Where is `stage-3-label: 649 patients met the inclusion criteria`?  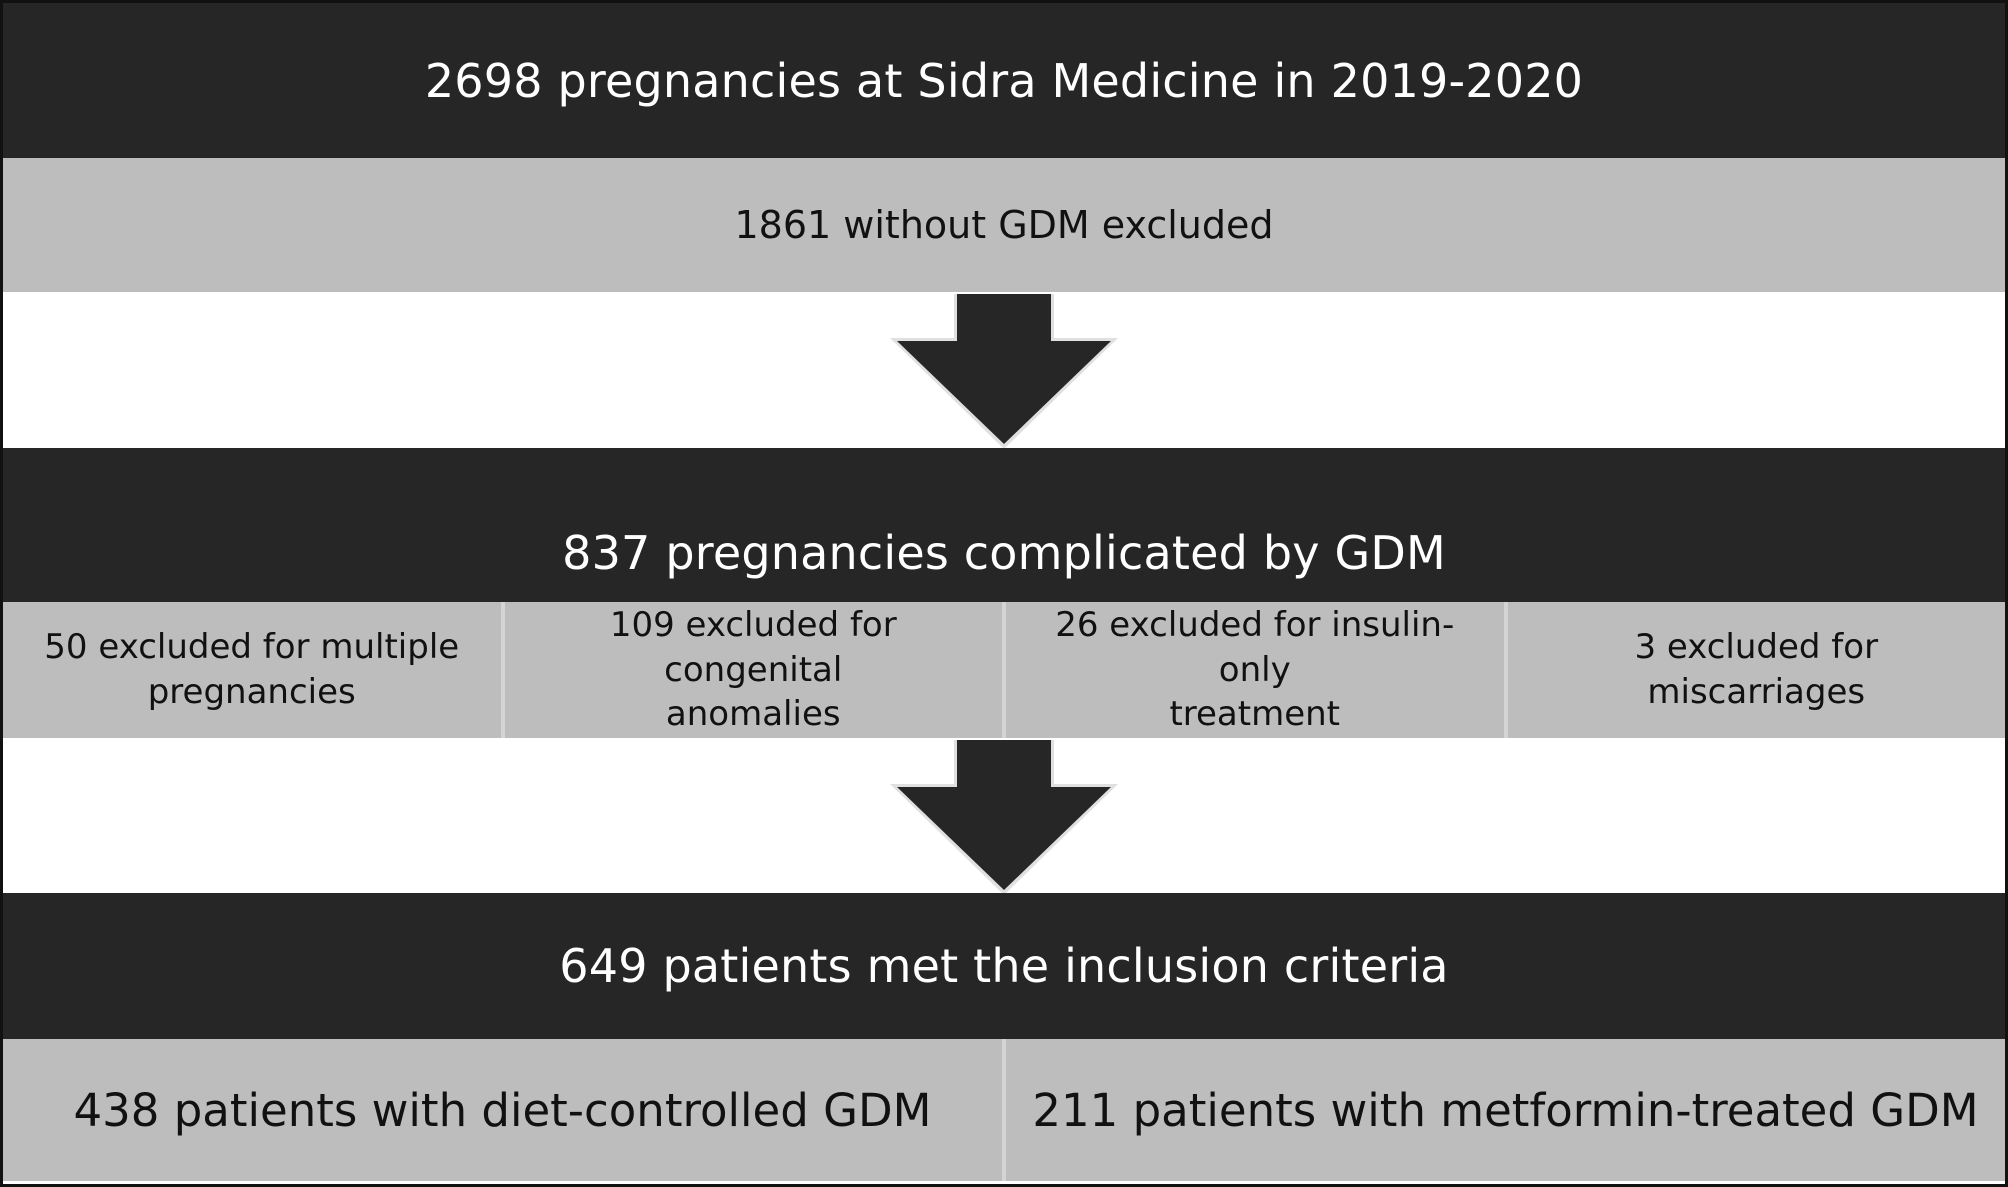
stage-3-label: 649 patients met the inclusion criteria is located at coordinates (1004, 966).